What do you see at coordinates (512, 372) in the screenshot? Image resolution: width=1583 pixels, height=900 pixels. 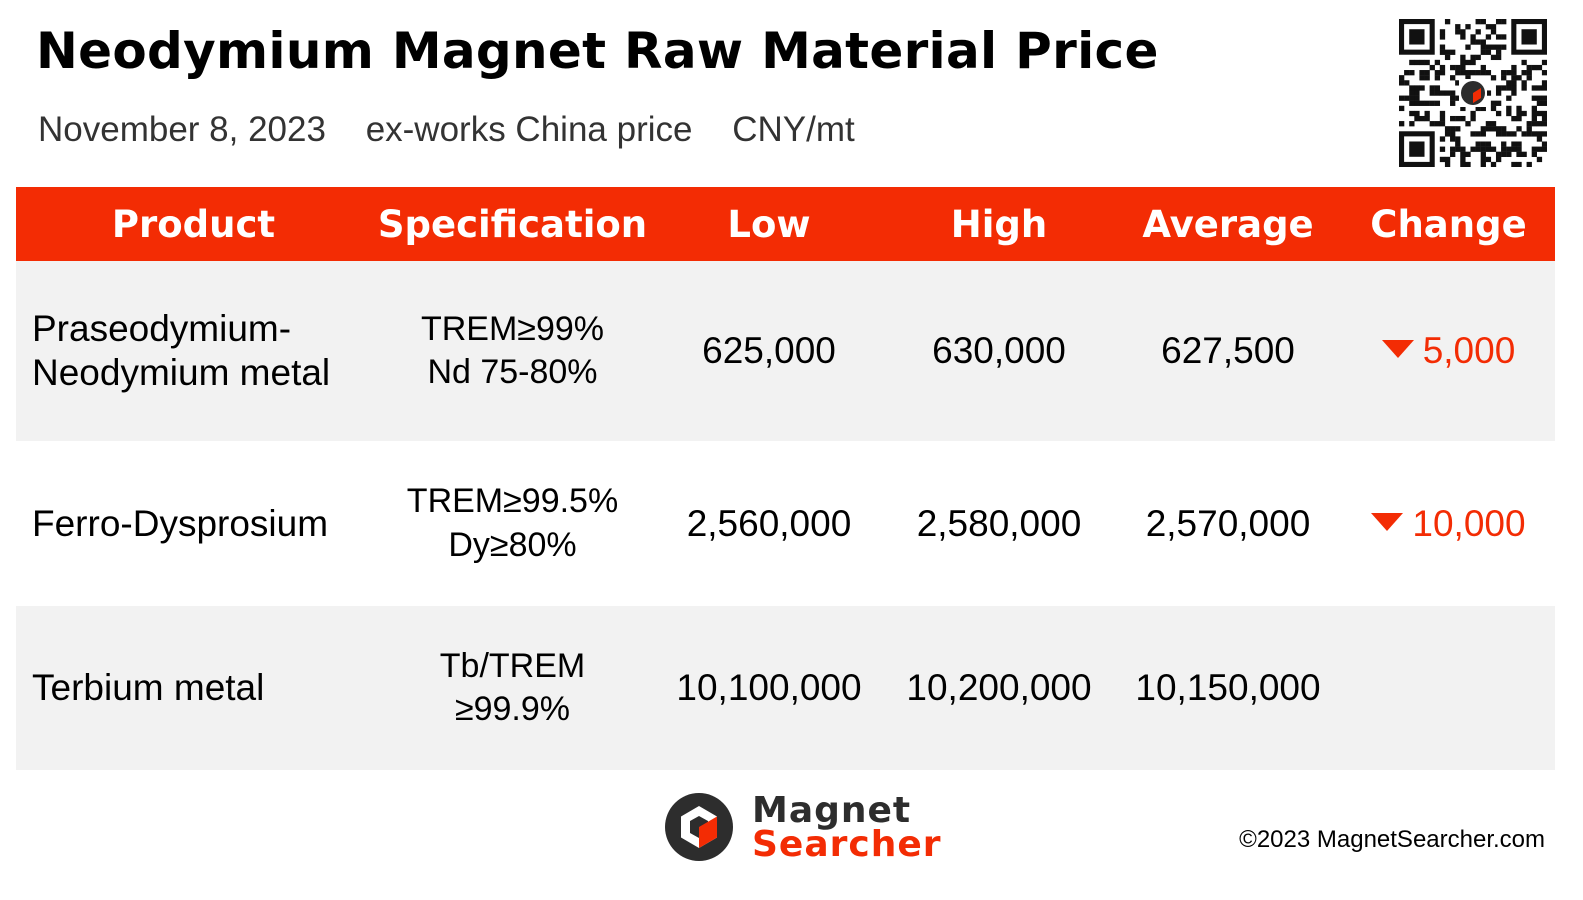 I see `spec-line: Nd 75-80%` at bounding box center [512, 372].